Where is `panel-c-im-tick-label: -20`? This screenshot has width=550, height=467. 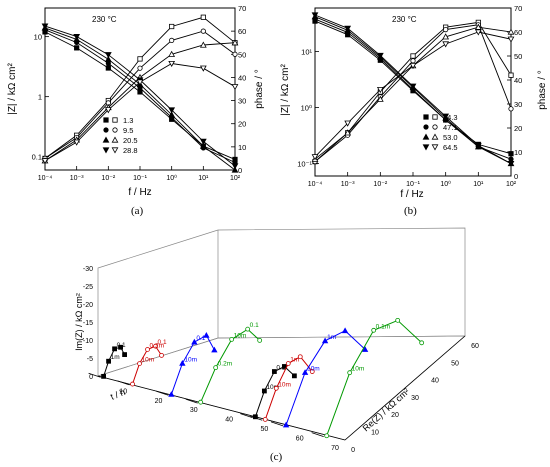 panel-c-im-tick-label: -20 is located at coordinates (88, 305).